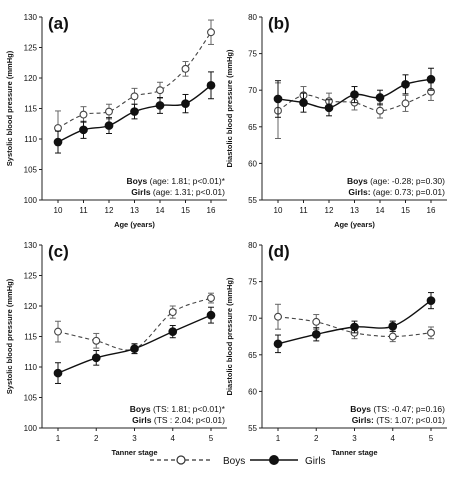 The height and width of the screenshot is (484, 474). What do you see at coordinates (189, 420) in the screenshot?
I see `stat-values: (TS : 2.04; p<0.01)` at bounding box center [189, 420].